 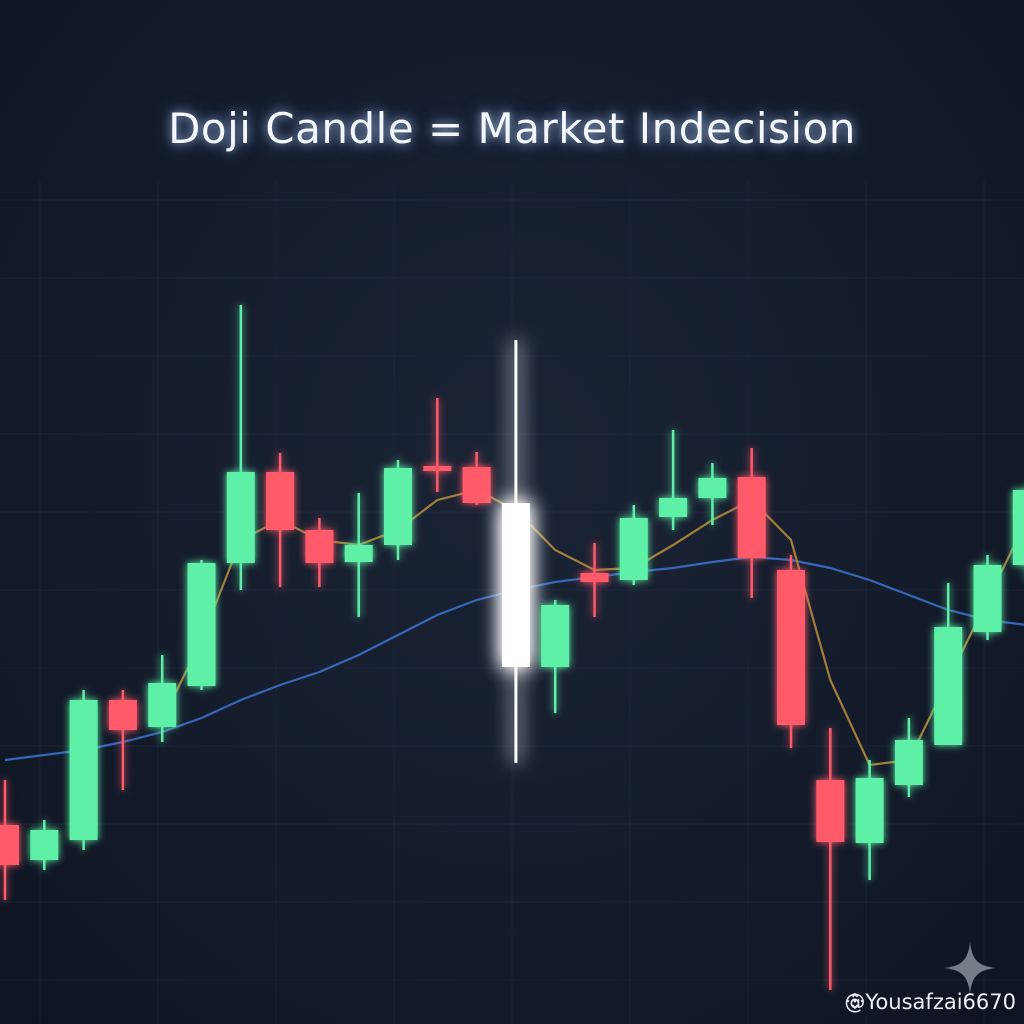 I want to click on watermark-handle: @Yousafzai6670, so click(x=930, y=1002).